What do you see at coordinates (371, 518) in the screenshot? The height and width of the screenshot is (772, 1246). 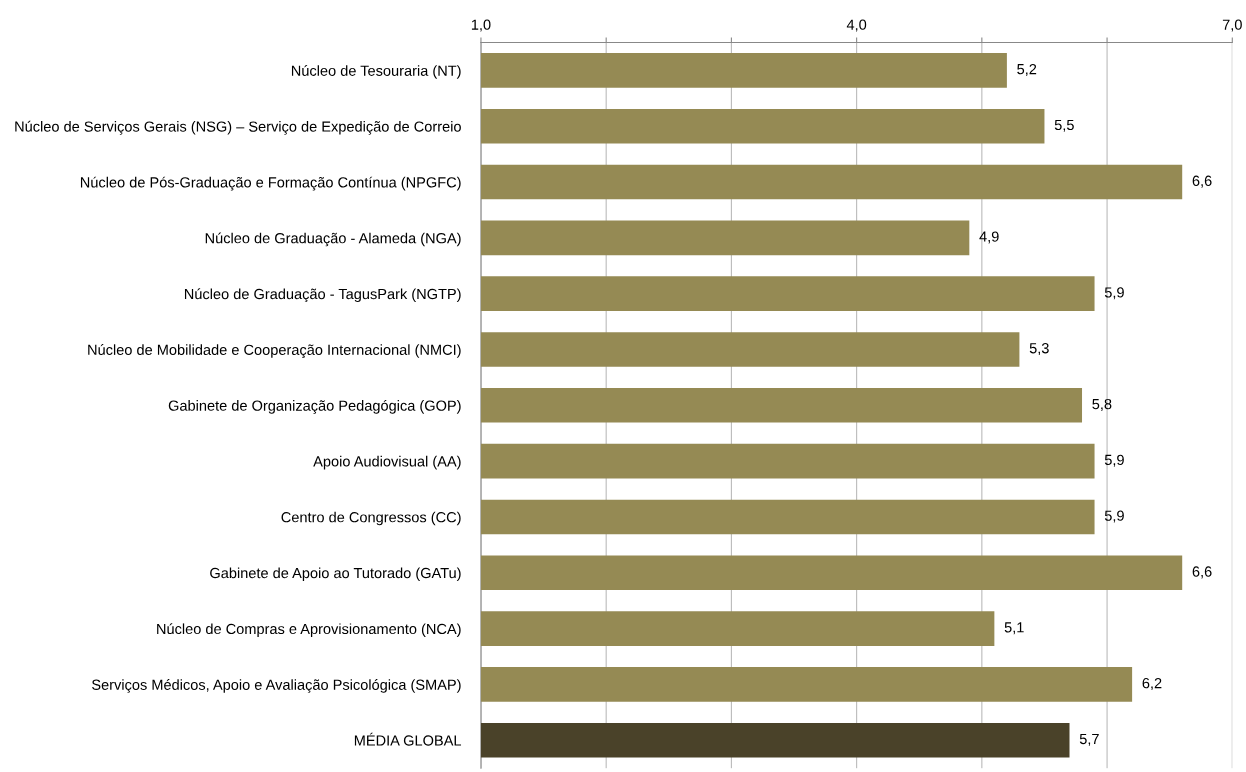 I see `y-tick-label: Centro de Congressos (CC)` at bounding box center [371, 518].